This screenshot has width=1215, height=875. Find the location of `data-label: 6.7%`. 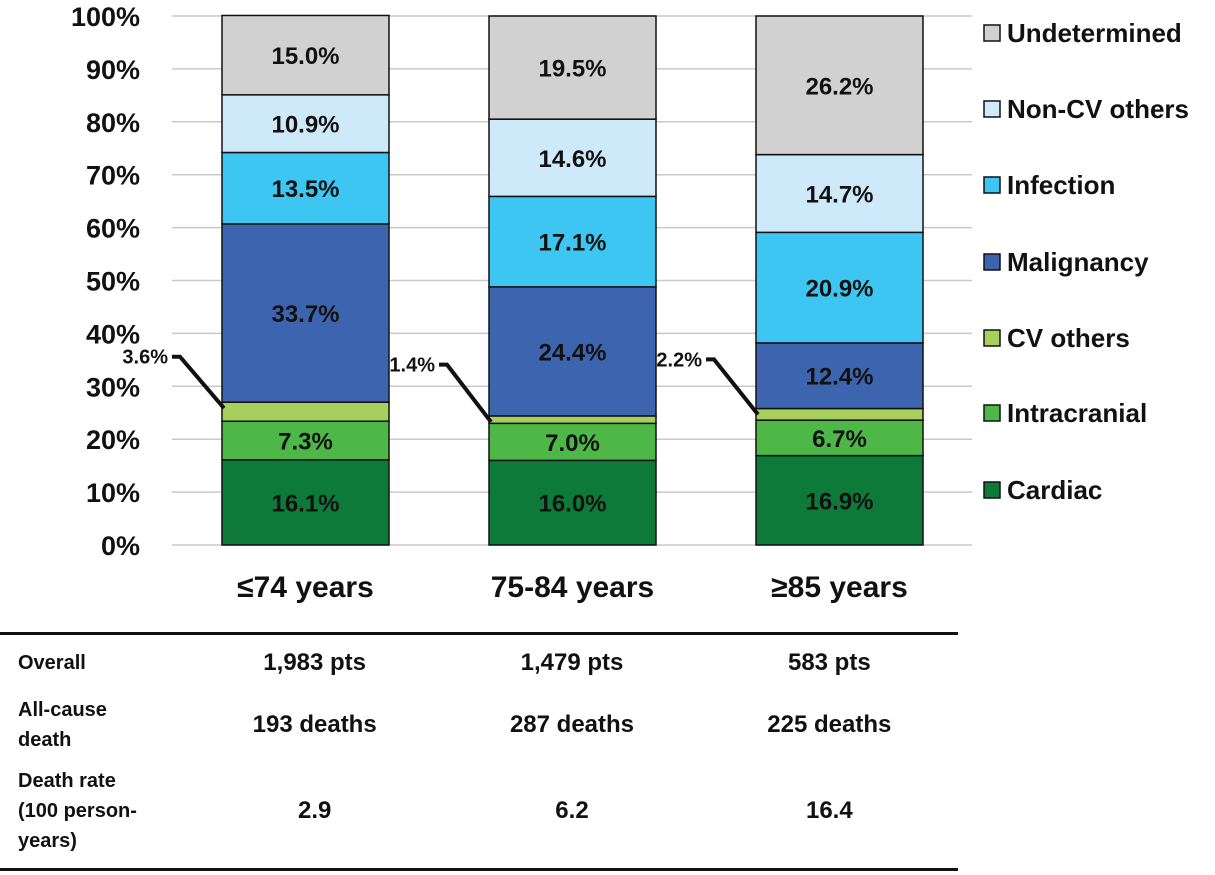

data-label: 6.7% is located at coordinates (839, 439).